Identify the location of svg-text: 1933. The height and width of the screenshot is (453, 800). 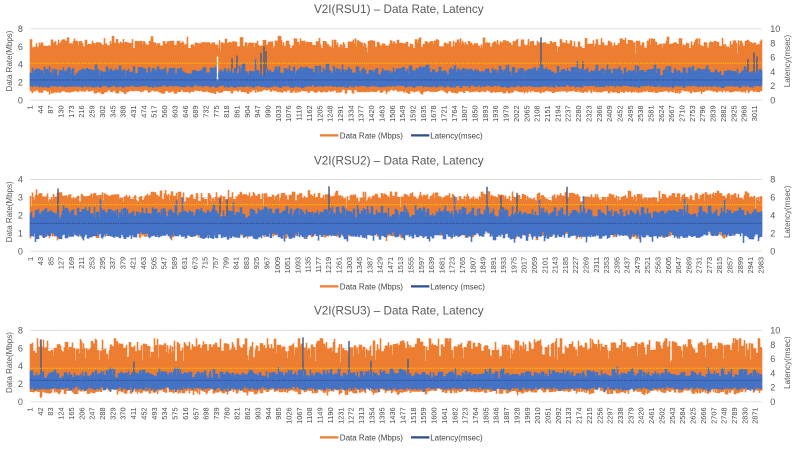
(503, 265).